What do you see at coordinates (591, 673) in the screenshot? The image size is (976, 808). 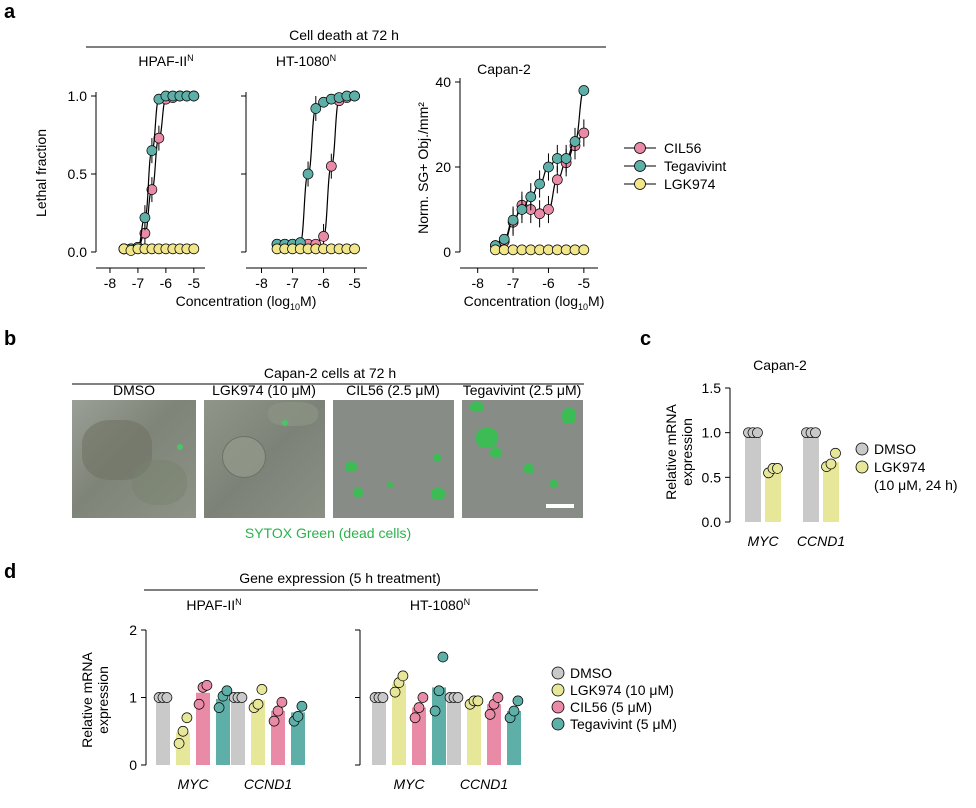 I see `legend-d-label-dmso: DMSO` at bounding box center [591, 673].